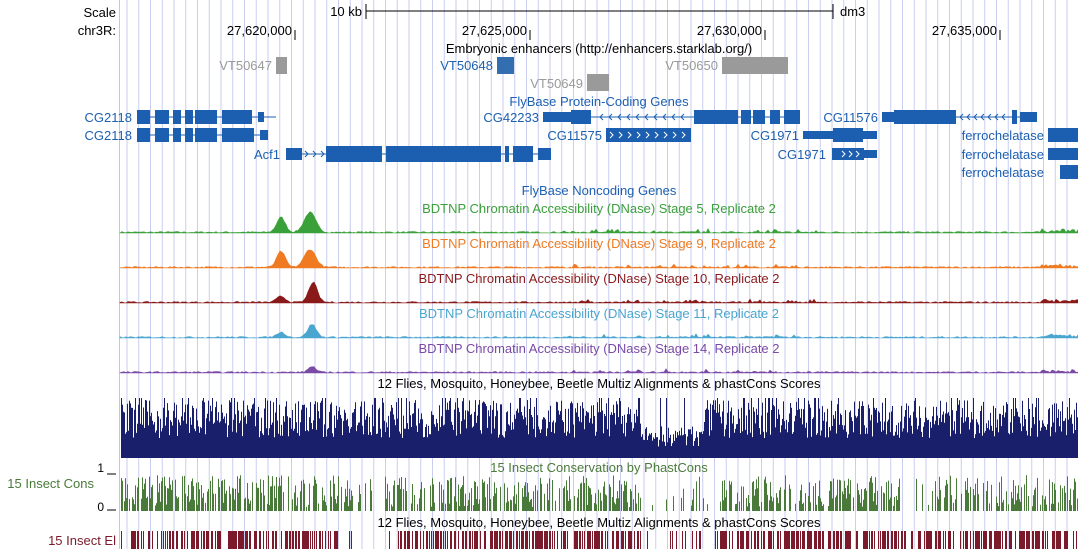  What do you see at coordinates (267, 154) in the screenshot?
I see `gene-label: Acf1` at bounding box center [267, 154].